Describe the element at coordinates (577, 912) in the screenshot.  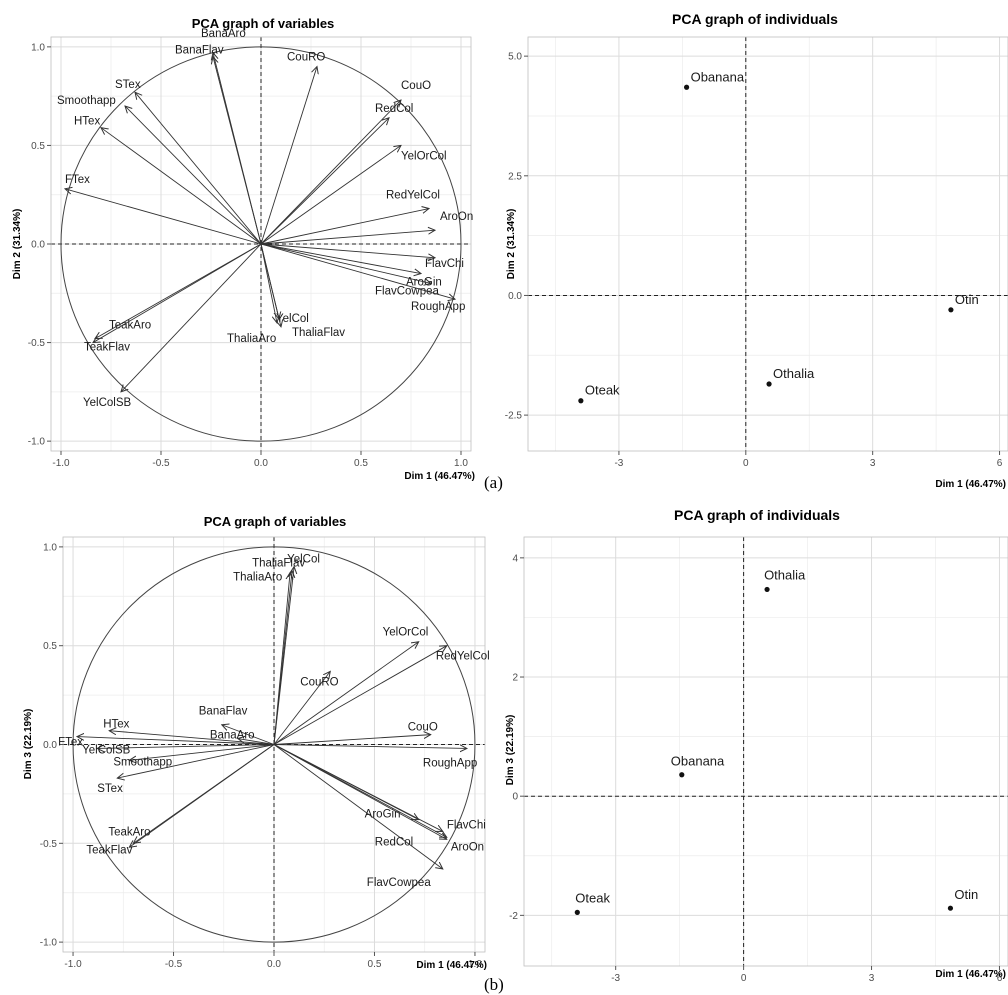
I see `point-oteak` at that location.